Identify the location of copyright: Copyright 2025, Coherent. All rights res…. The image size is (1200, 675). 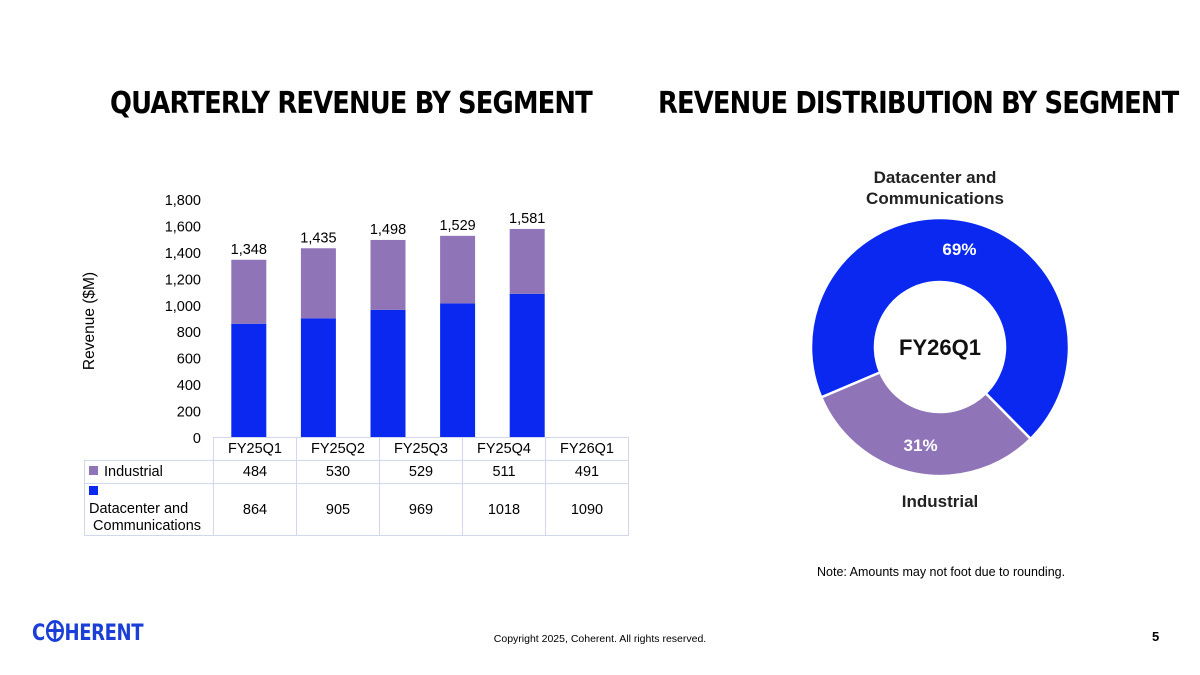
(600, 639).